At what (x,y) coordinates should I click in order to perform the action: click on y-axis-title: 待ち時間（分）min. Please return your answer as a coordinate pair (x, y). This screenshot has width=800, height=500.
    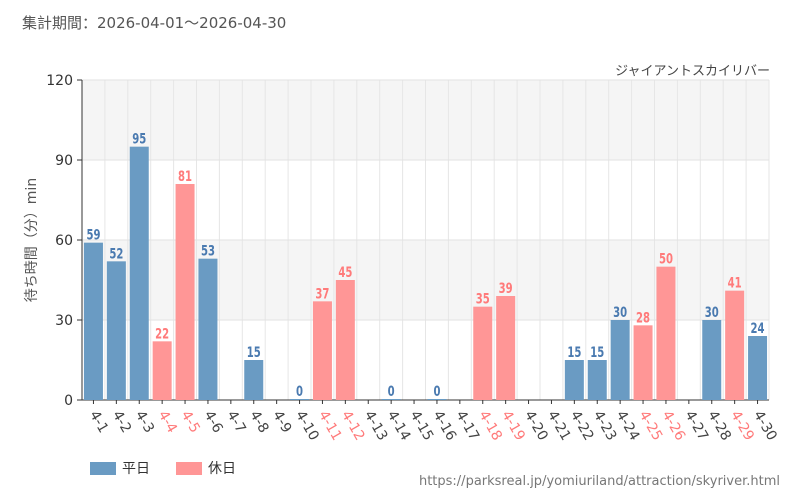
    Looking at the image, I should click on (32, 240).